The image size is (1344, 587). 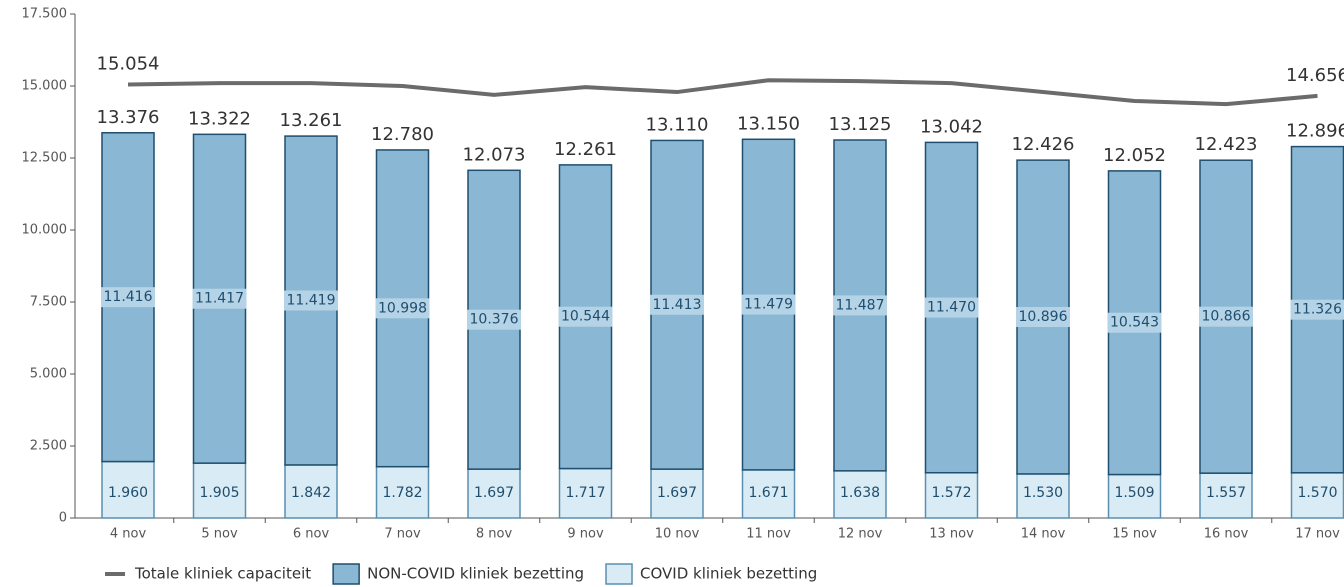 I want to click on non-covid-label: 11.487, so click(x=860, y=305).